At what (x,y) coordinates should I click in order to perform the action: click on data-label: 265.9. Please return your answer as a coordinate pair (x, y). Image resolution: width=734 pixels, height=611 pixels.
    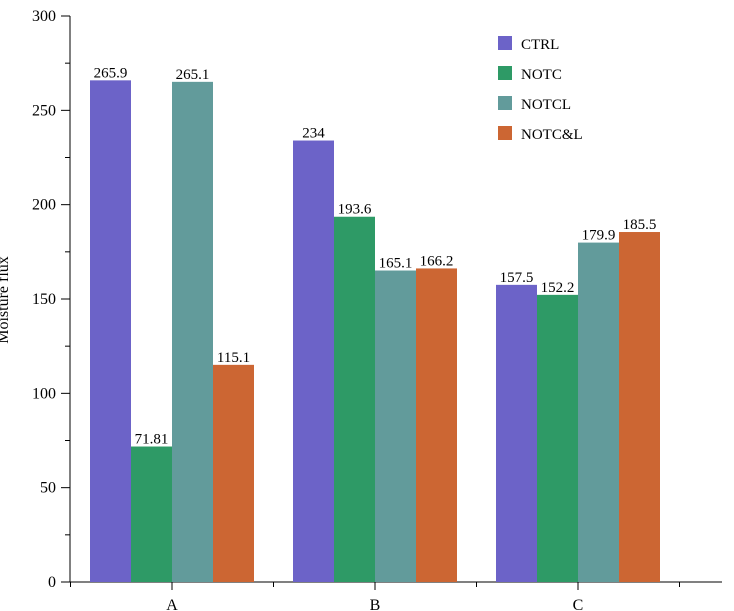
    Looking at the image, I should click on (111, 73).